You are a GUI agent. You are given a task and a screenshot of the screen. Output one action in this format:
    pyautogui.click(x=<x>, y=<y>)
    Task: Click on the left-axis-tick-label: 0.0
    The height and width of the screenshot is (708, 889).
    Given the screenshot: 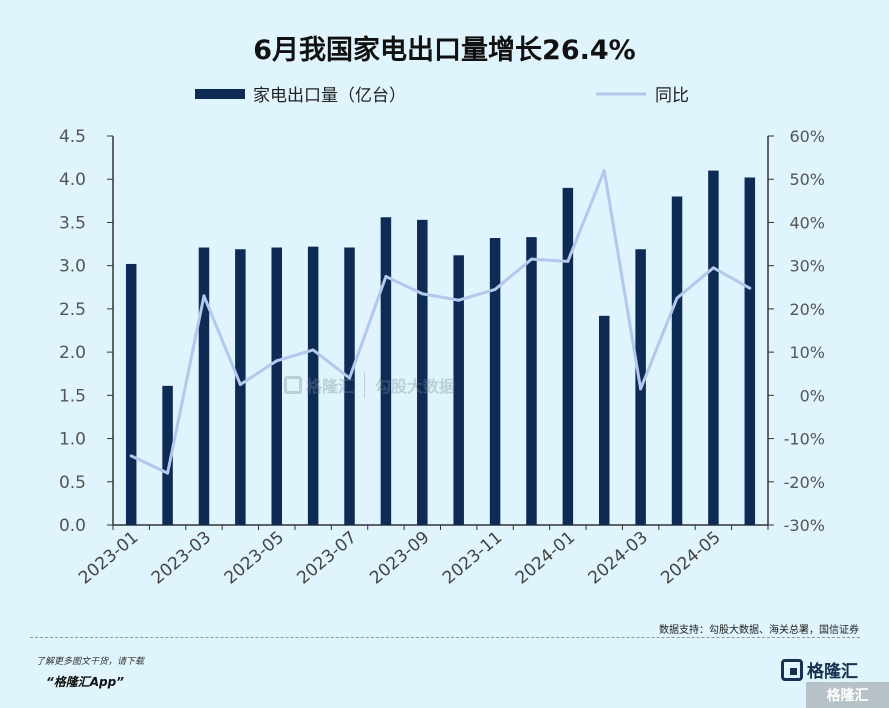 What is the action you would take?
    pyautogui.click(x=72, y=526)
    